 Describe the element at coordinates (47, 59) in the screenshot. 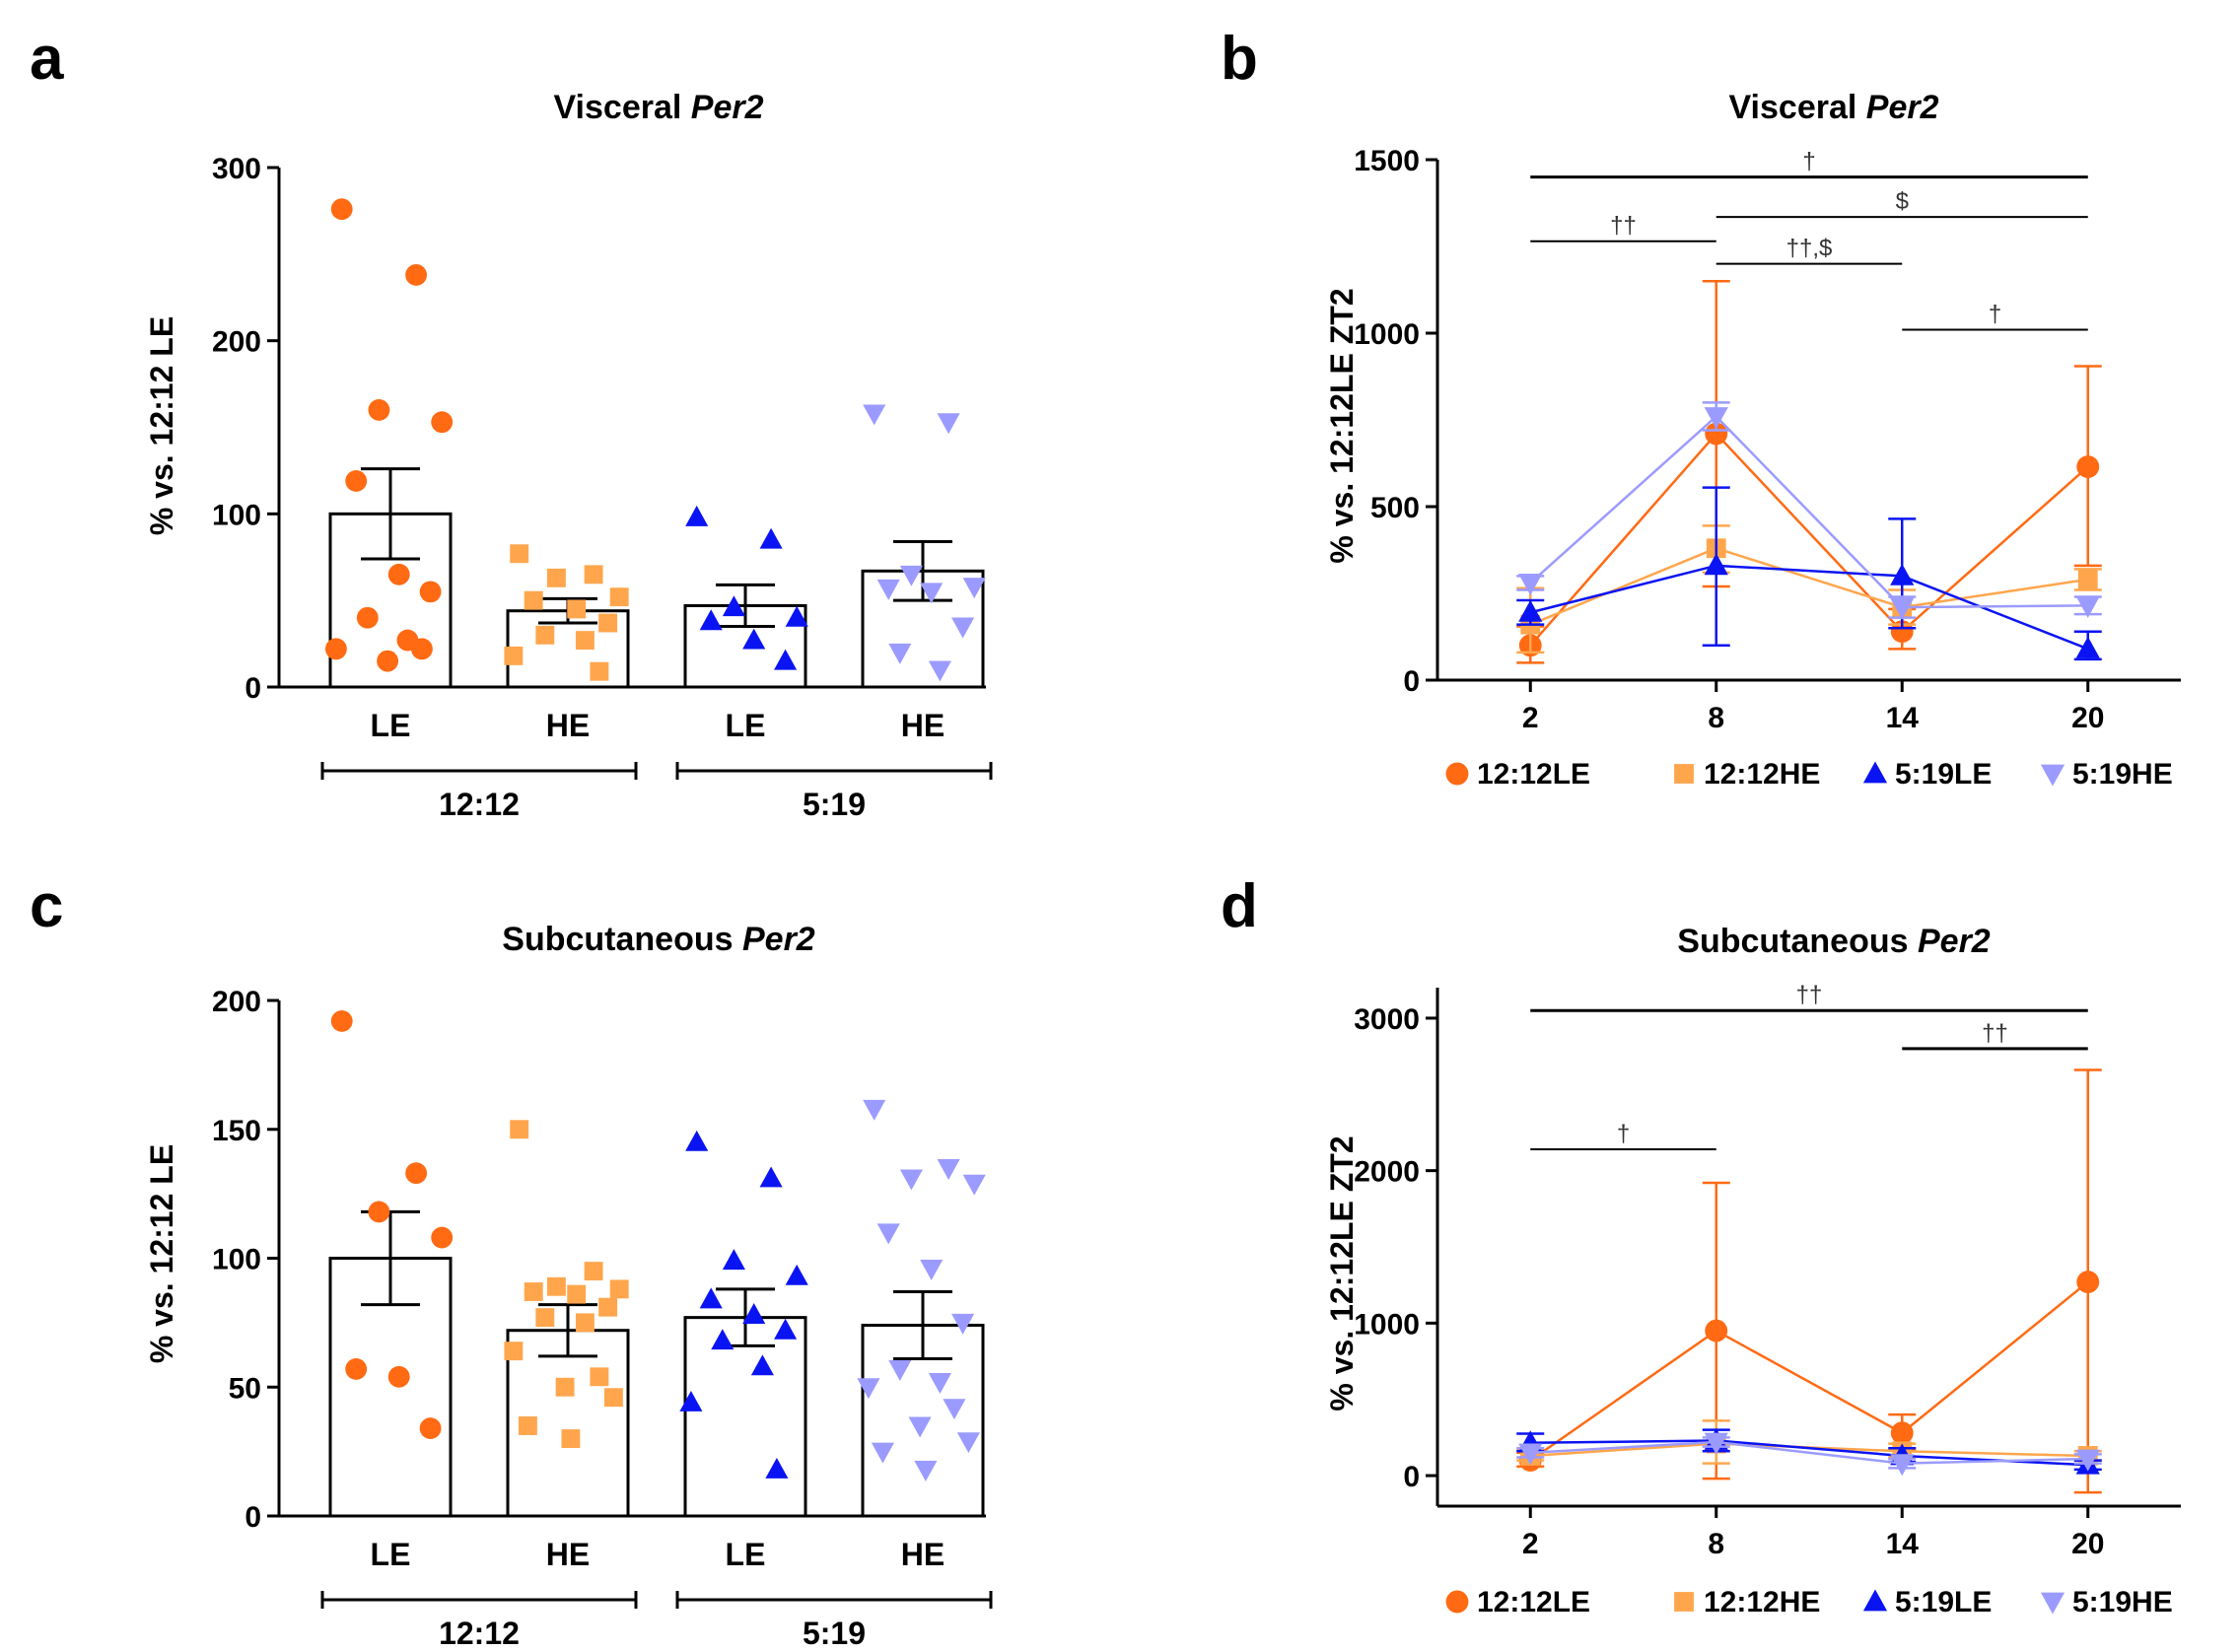

I see `panel-letter-a: a` at that location.